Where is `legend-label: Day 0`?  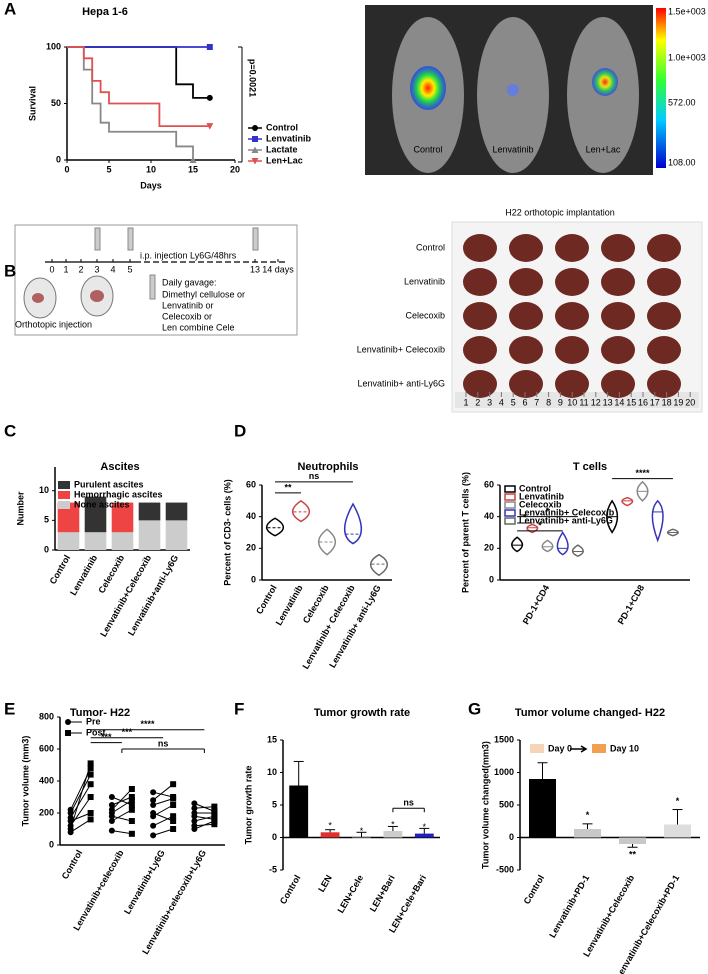
legend-label: Day 0 is located at coordinates (560, 748).